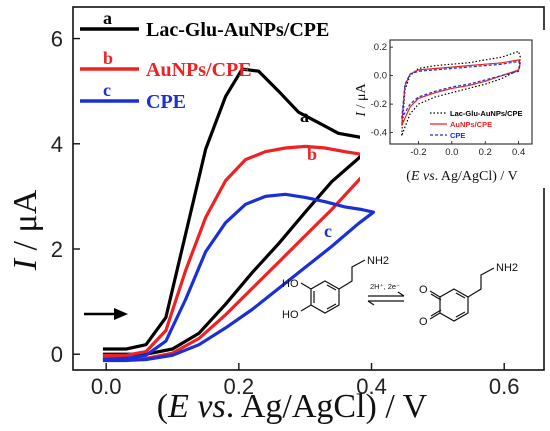 Image resolution: width=550 pixels, height=431 pixels. I want to click on dopamine-oh-label-2: HO, so click(290, 315).